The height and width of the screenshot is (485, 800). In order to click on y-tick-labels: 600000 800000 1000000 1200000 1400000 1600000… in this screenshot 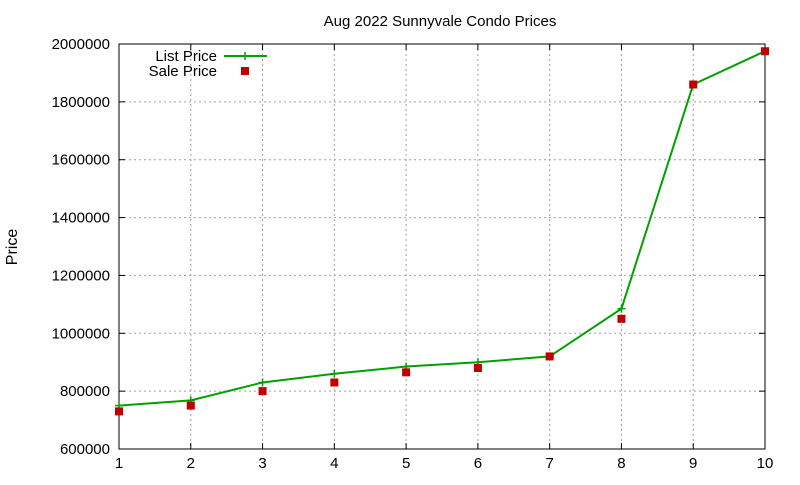, I will do `click(81, 247)`.